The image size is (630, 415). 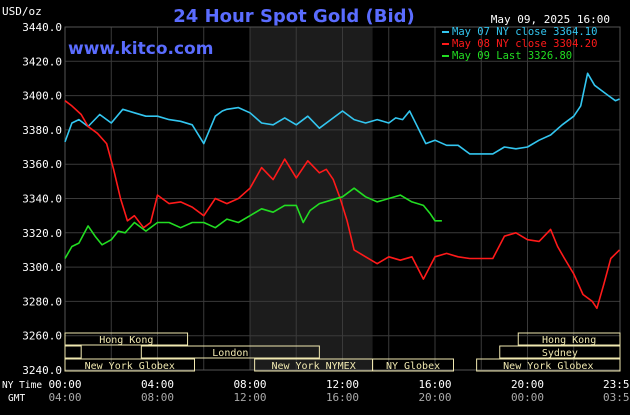 I want to click on session-label: NY Globex, so click(x=413, y=366).